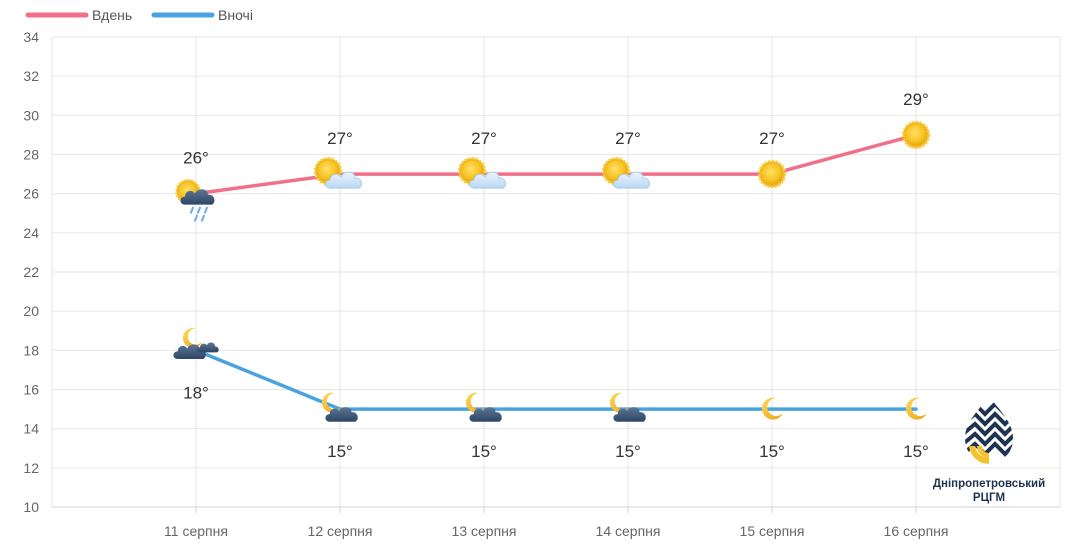  Describe the element at coordinates (31, 194) in the screenshot. I see `y-tick-label: 26` at that location.